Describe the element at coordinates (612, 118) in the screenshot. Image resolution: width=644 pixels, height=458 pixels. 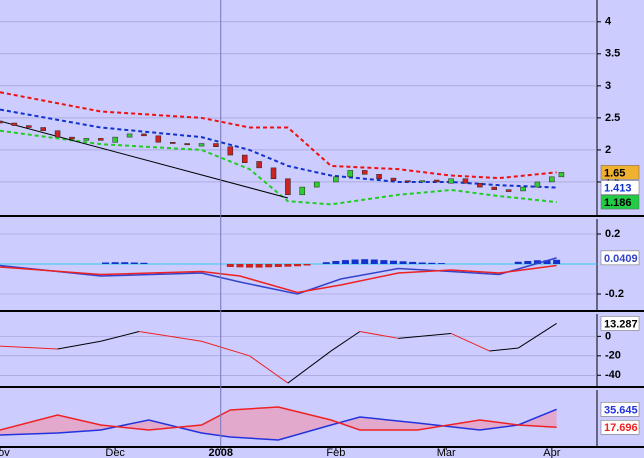
I see `y-tick-label: 2.5` at that location.